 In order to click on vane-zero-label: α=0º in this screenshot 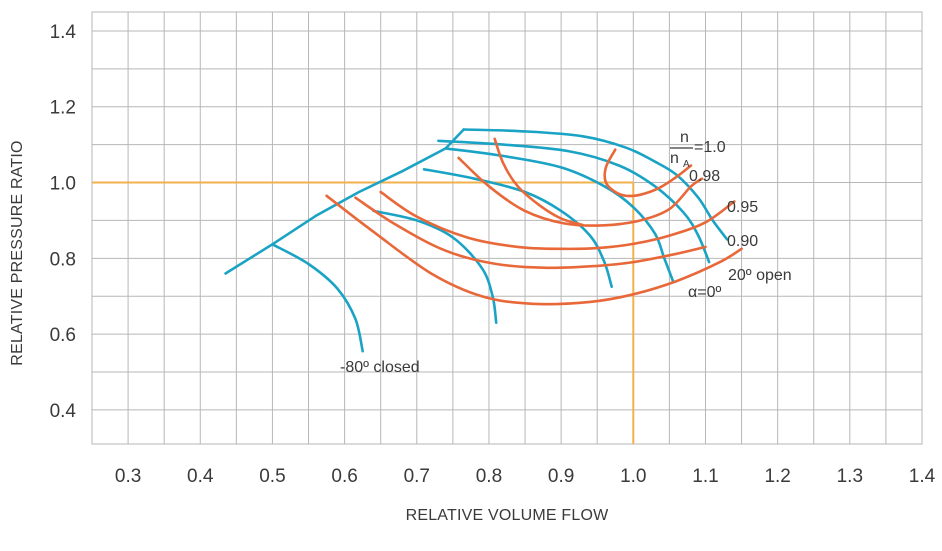, I will do `click(704, 292)`.